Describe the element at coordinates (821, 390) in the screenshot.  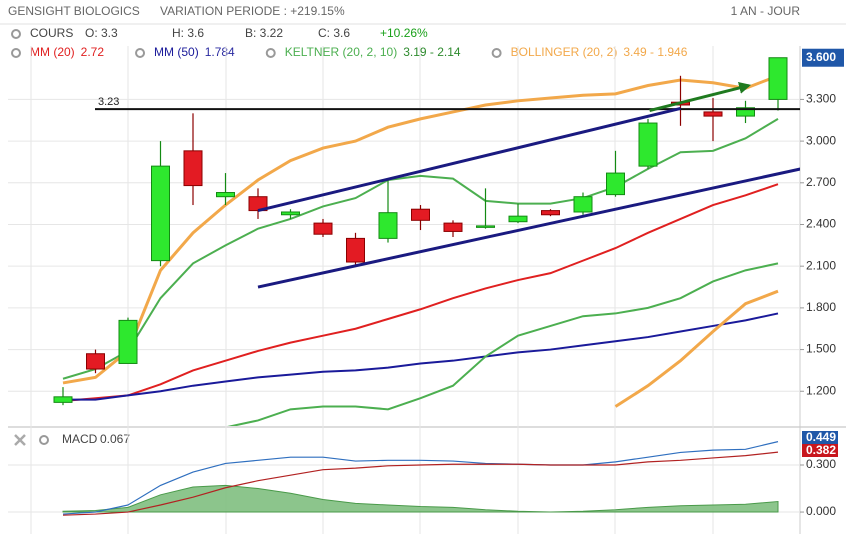
I see `y-tick-label: 1.200` at that location.